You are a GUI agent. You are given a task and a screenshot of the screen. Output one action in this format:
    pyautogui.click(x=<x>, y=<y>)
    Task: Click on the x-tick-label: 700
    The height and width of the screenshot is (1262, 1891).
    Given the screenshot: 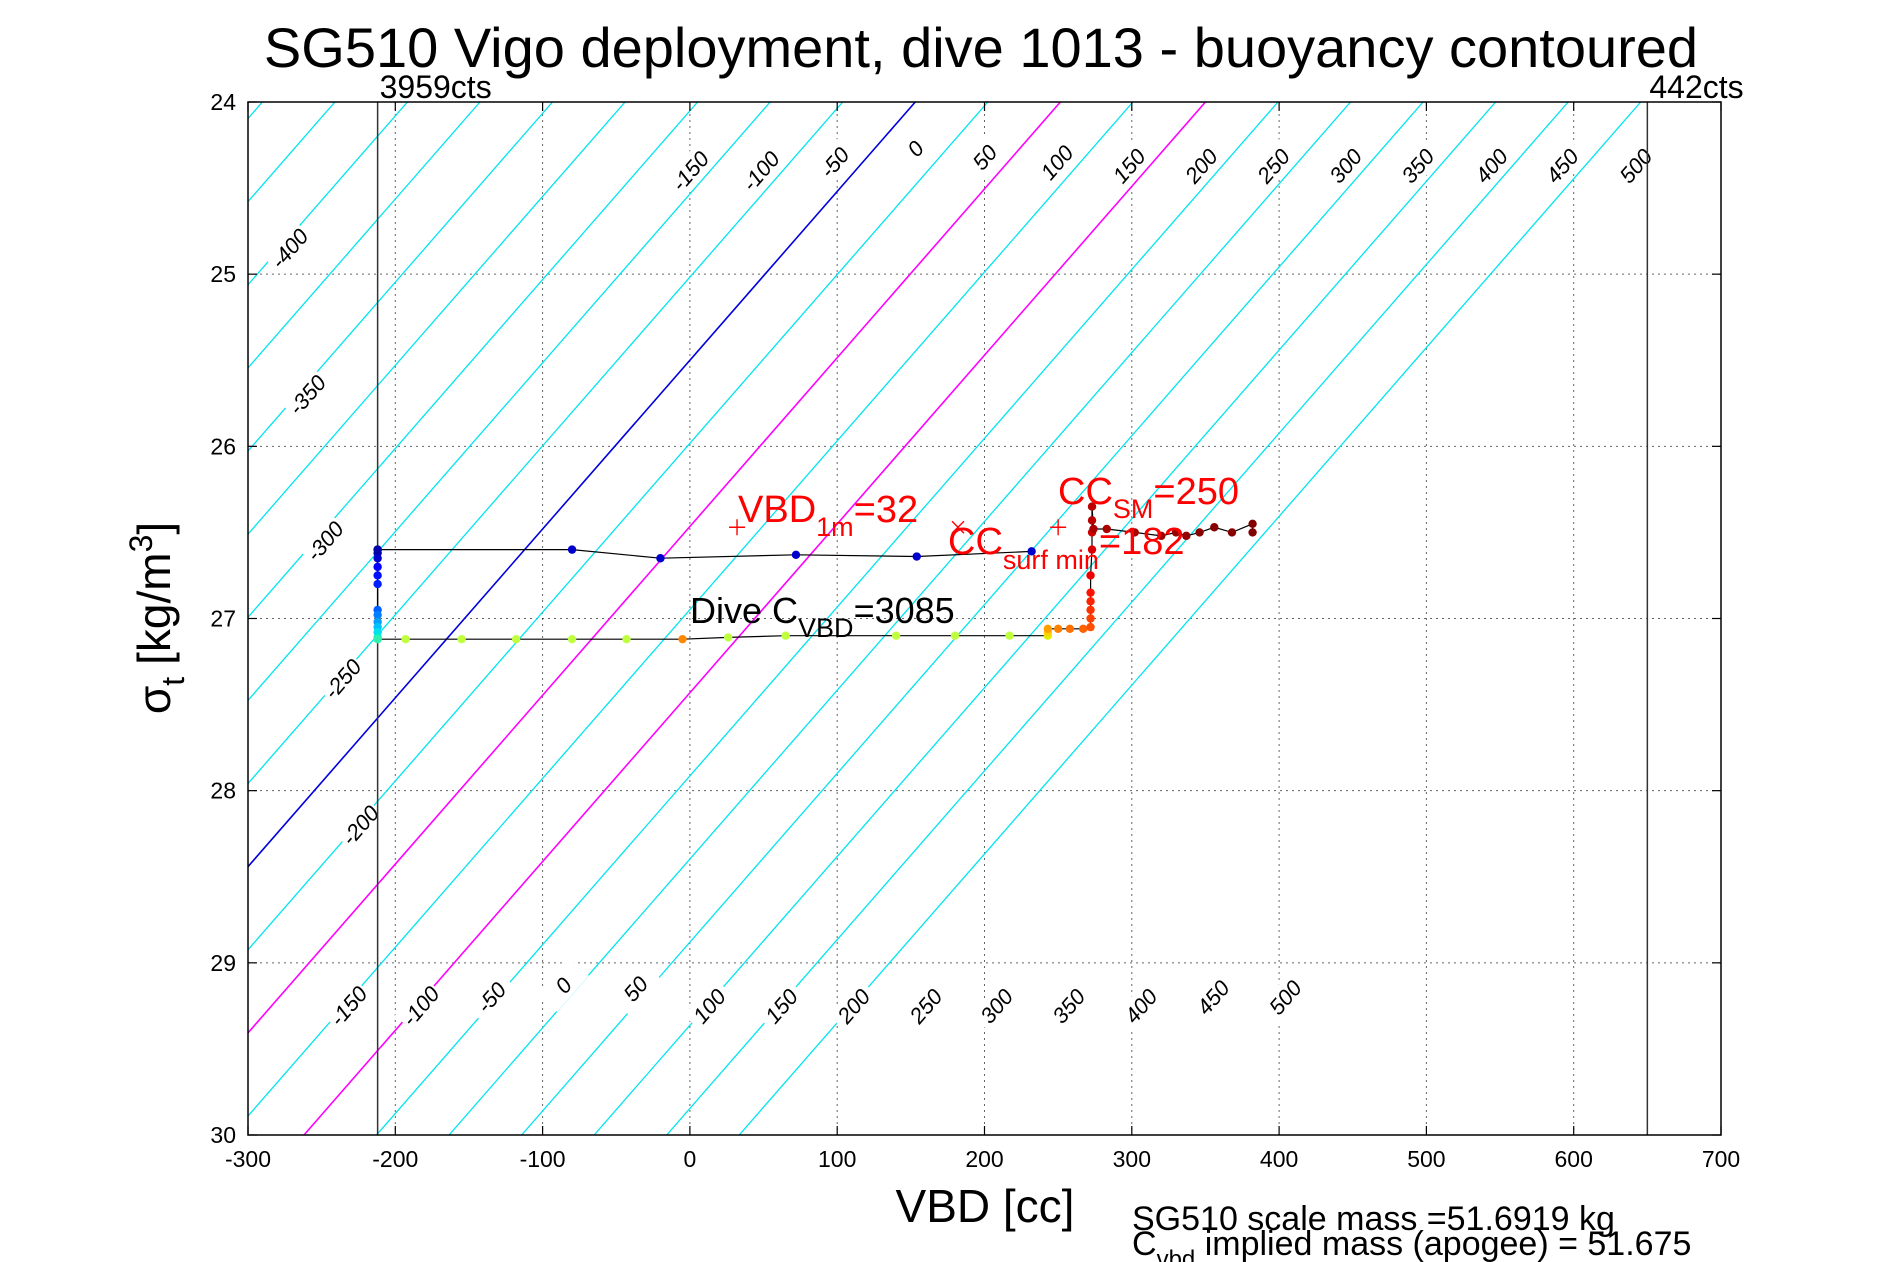 What is the action you would take?
    pyautogui.click(x=1721, y=1159)
    